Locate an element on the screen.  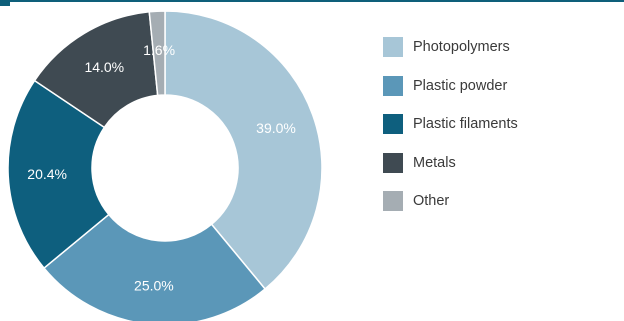
header-rule is located at coordinates (312, 1).